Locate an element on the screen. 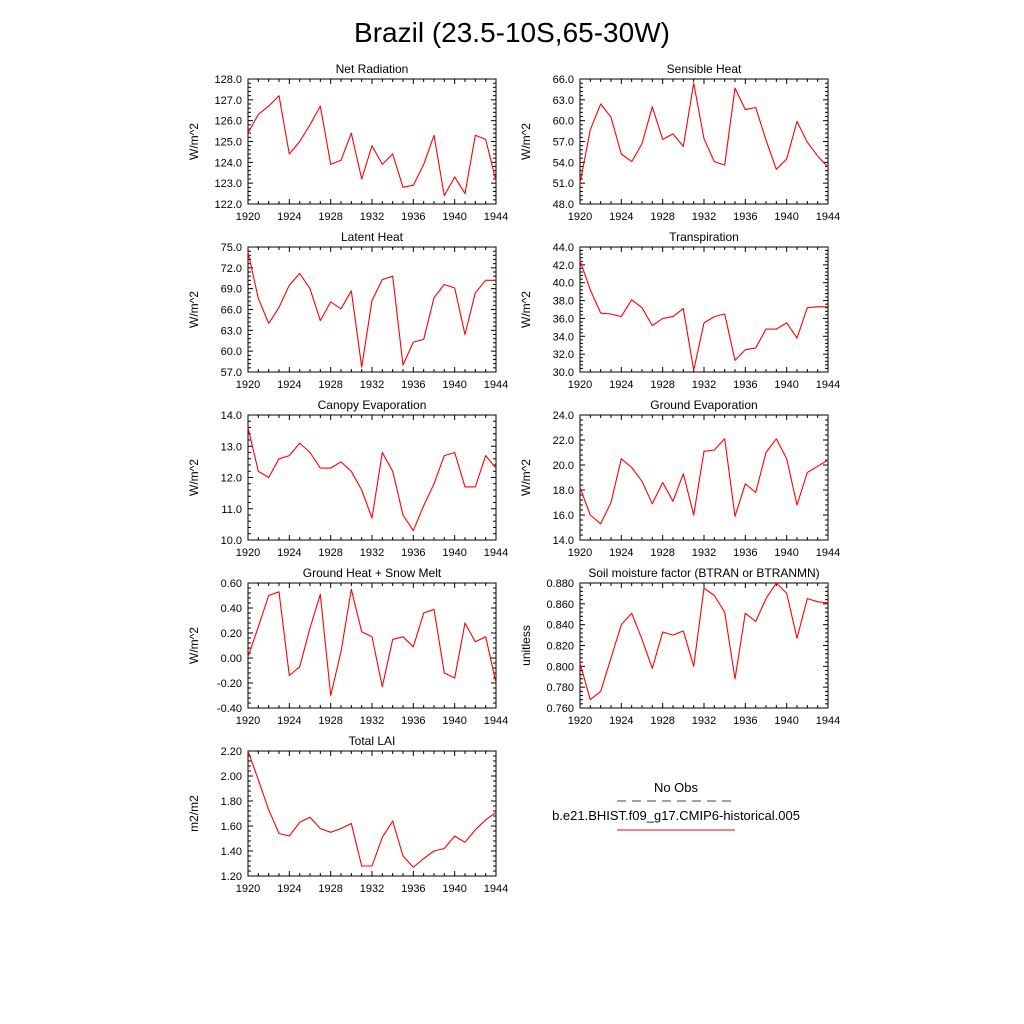 The image size is (1024, 1024). y-tick-label: 122.0 is located at coordinates (228, 205).